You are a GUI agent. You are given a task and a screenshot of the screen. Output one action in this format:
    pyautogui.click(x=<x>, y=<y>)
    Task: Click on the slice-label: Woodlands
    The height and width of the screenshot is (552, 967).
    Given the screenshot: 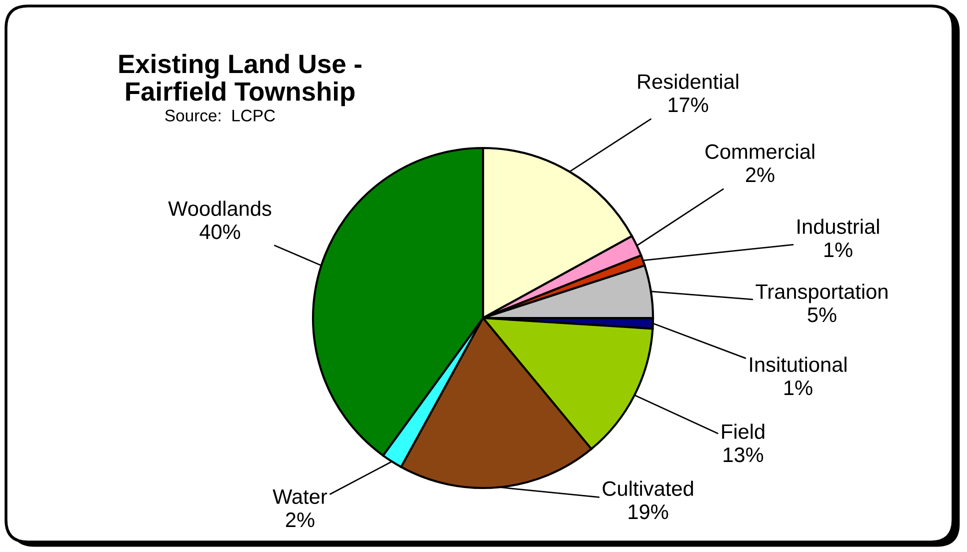 What is the action you would take?
    pyautogui.click(x=220, y=208)
    